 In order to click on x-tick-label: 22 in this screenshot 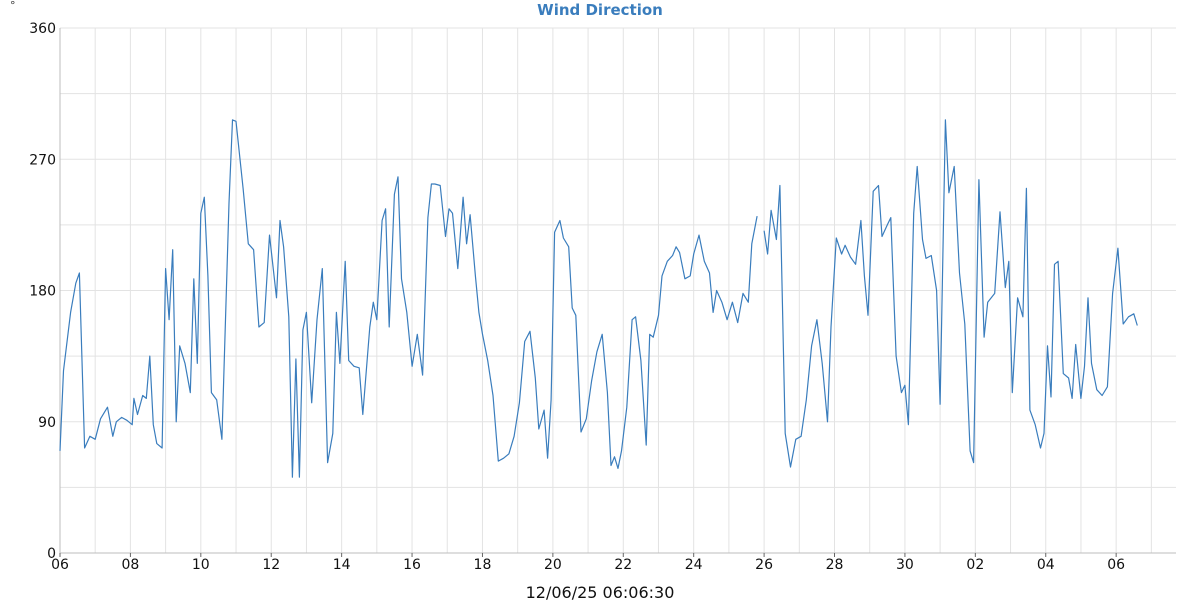, I will do `click(623, 565)`.